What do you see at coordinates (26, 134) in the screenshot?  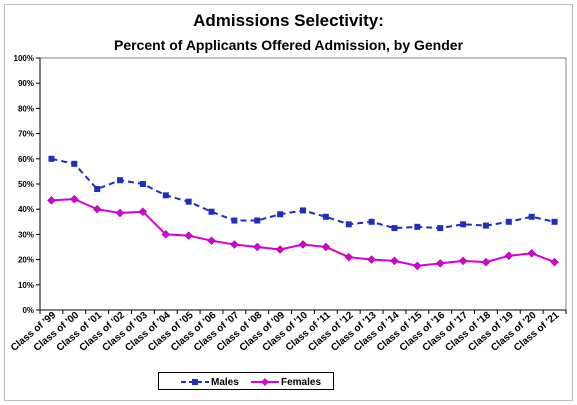 I see `y-tick-label: 70%` at bounding box center [26, 134].